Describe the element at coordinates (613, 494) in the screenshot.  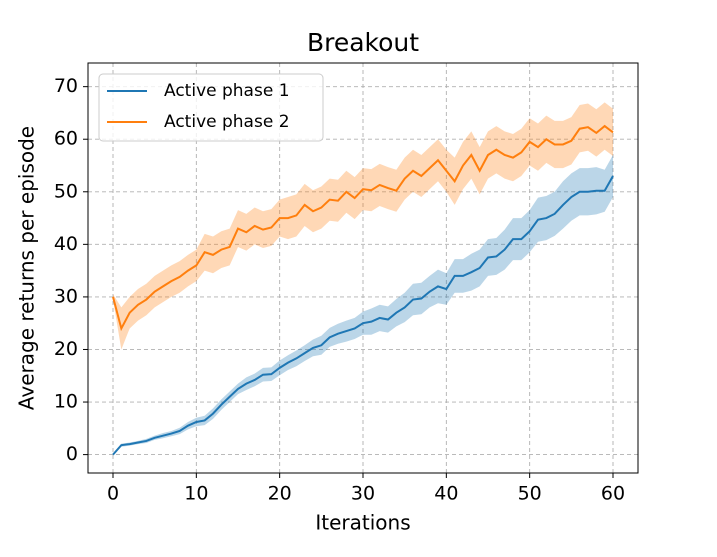
I see `x-tick-label: 60` at that location.